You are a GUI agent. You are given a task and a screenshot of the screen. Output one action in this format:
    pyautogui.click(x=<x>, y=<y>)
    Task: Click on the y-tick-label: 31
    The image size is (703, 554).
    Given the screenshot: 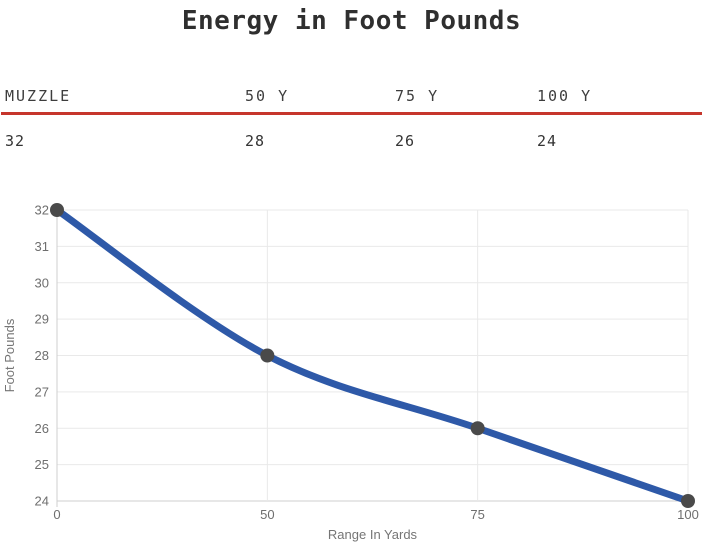 What is the action you would take?
    pyautogui.click(x=42, y=246)
    